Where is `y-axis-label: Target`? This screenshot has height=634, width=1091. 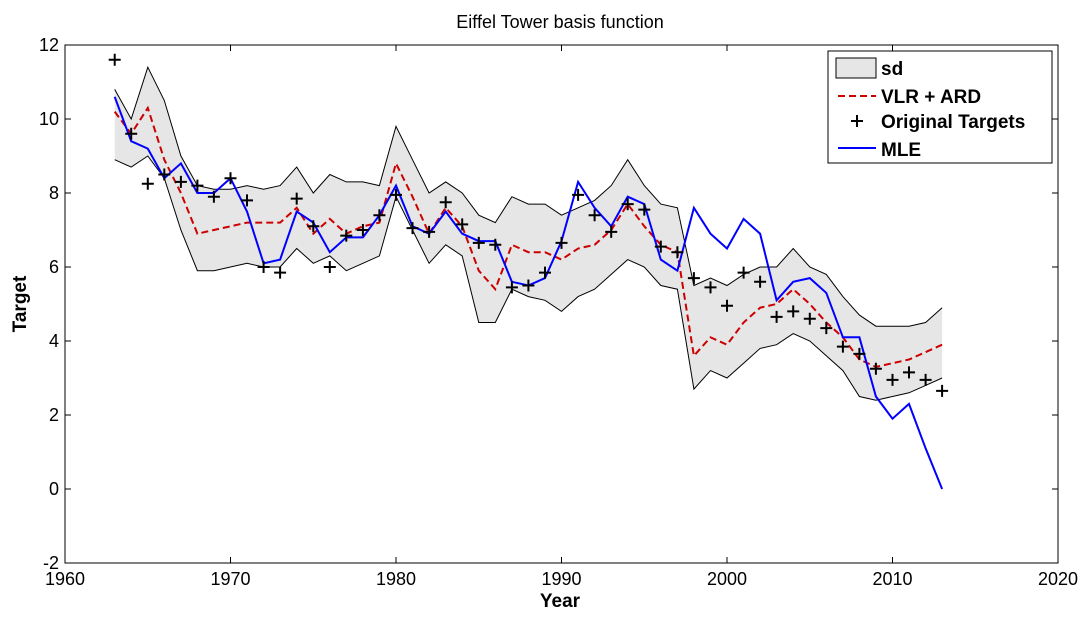
y-axis-label: Target is located at coordinates (20, 303).